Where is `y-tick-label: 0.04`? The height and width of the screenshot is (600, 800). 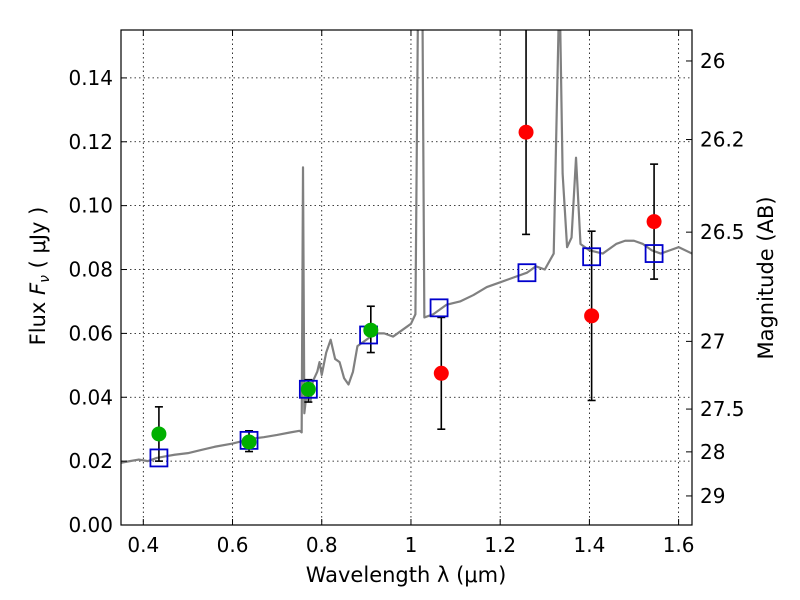 y-tick-label: 0.04 is located at coordinates (90, 397).